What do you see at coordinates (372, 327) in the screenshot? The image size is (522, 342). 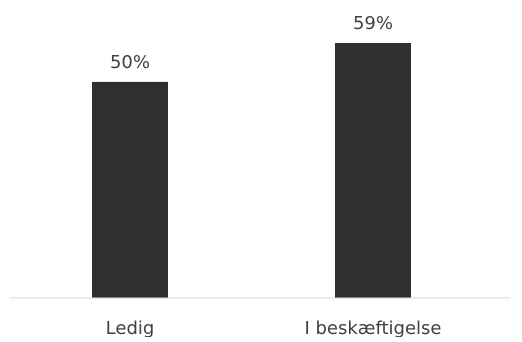 I see `category-label-1: I beskæftigelse` at bounding box center [372, 327].